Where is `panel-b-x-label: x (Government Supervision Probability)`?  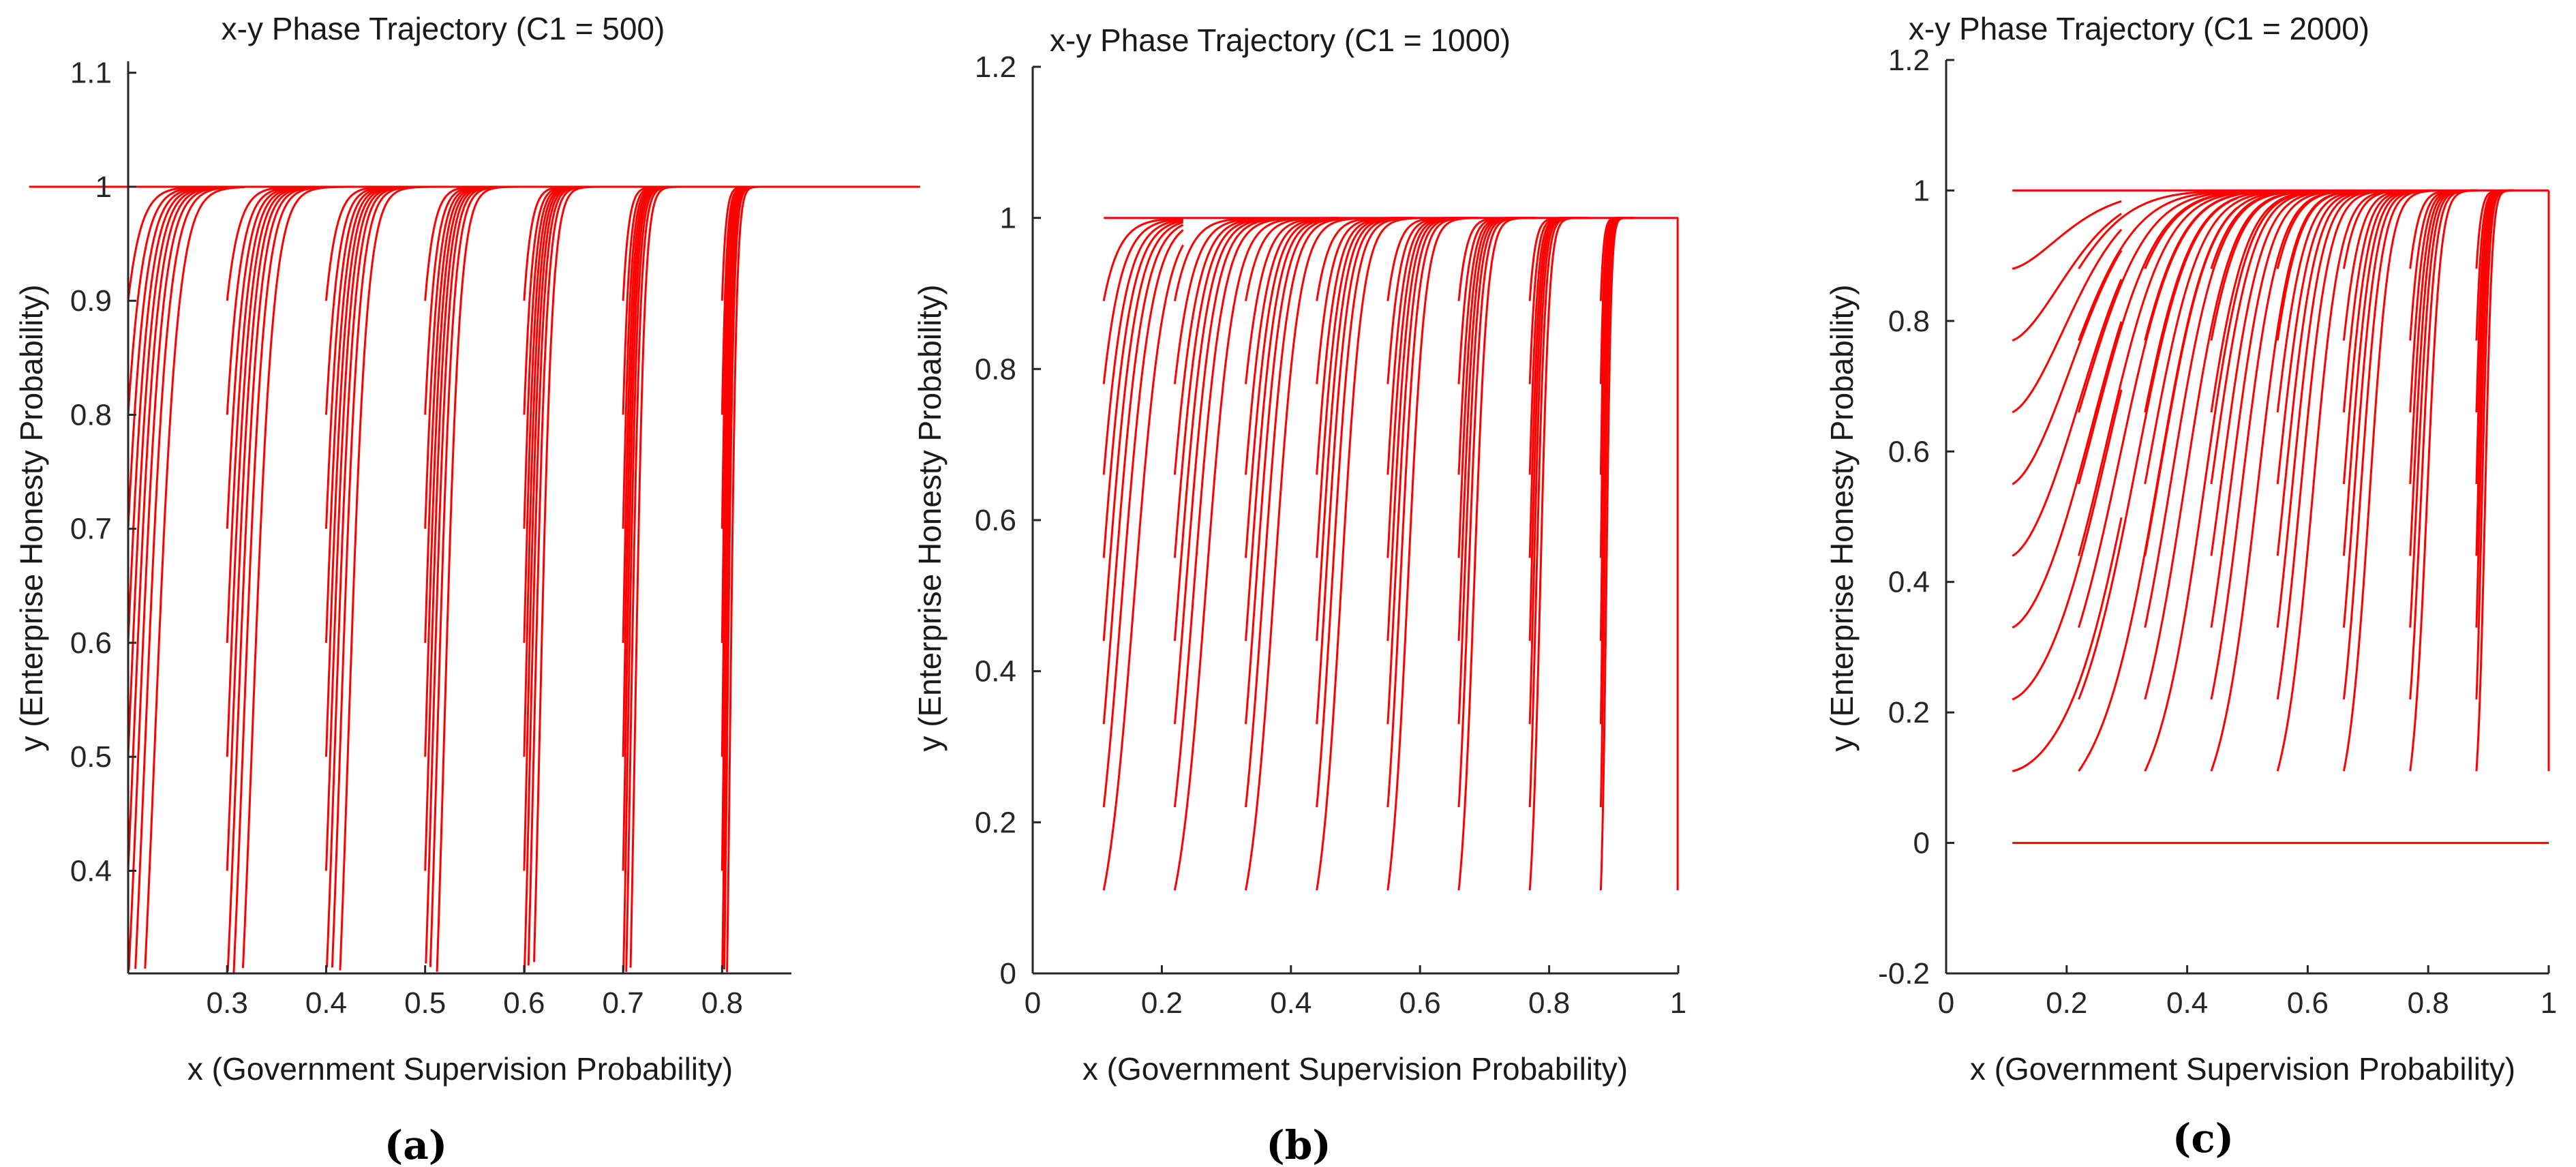 panel-b-x-label: x (Government Supervision Probability) is located at coordinates (1355, 1069).